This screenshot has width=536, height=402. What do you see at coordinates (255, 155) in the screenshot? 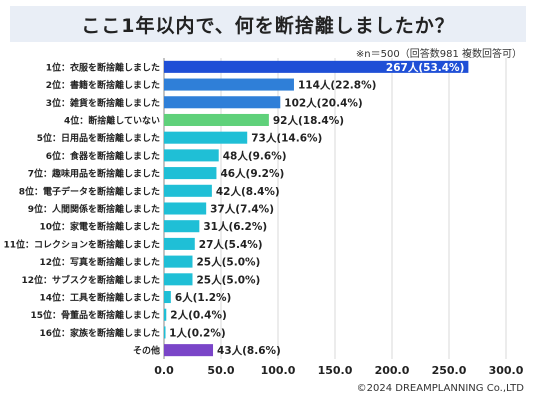
I see `data-label: 48人(9.6%)` at bounding box center [255, 155].